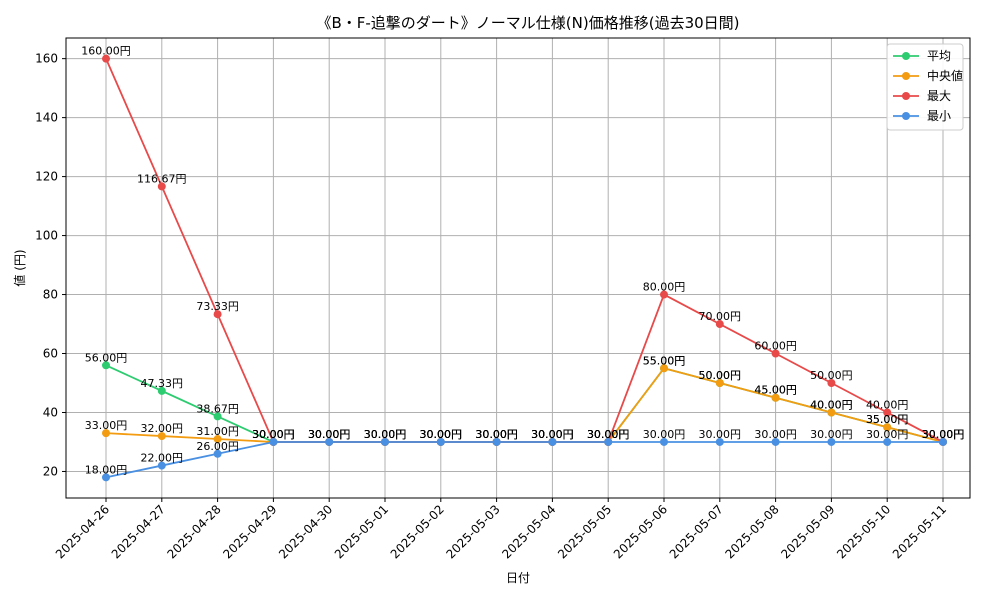  Describe the element at coordinates (939, 116) in the screenshot. I see `legend-label-3: 最小` at that location.